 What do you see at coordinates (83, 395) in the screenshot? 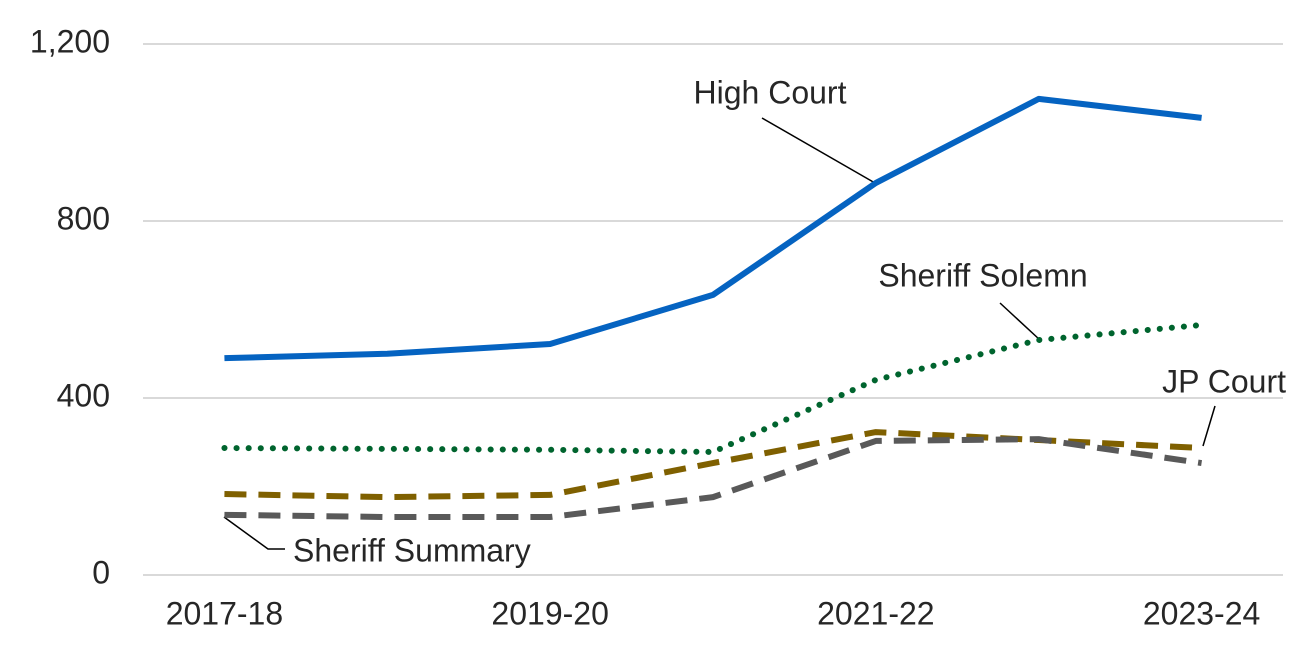
I see `y-tick-label: 400` at bounding box center [83, 395].